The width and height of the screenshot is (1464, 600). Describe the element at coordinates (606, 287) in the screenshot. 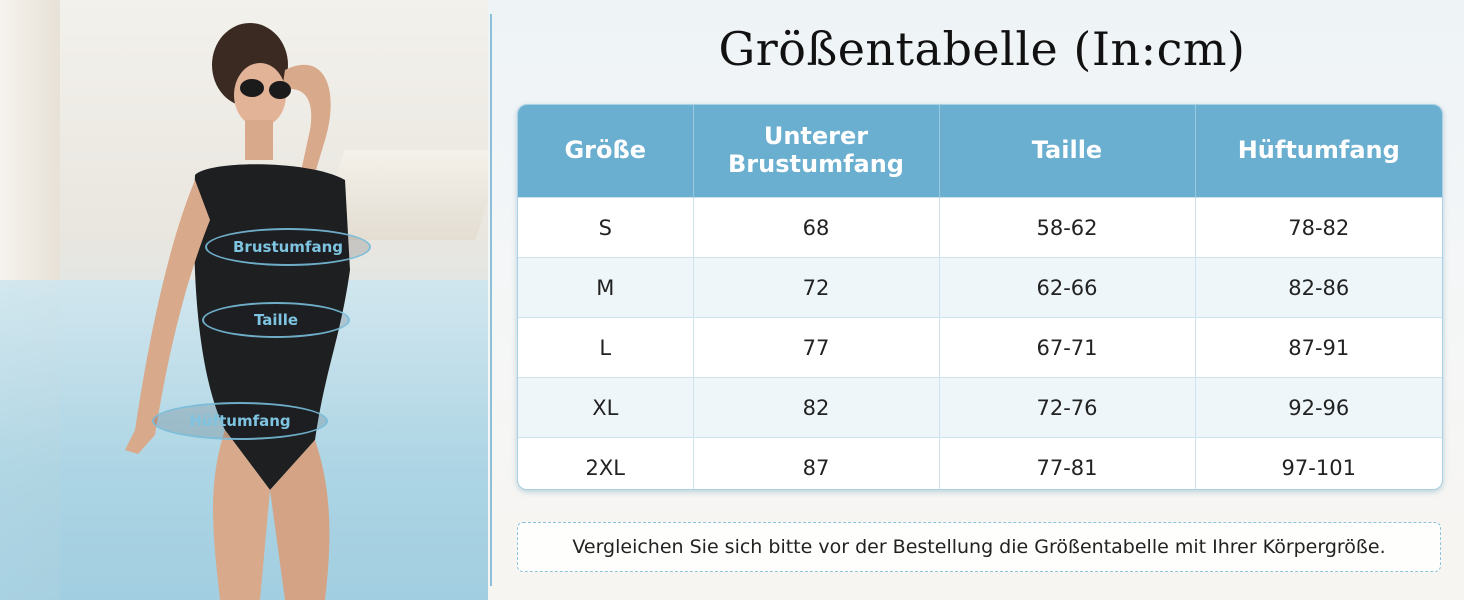

I see `cell-size: M` at that location.